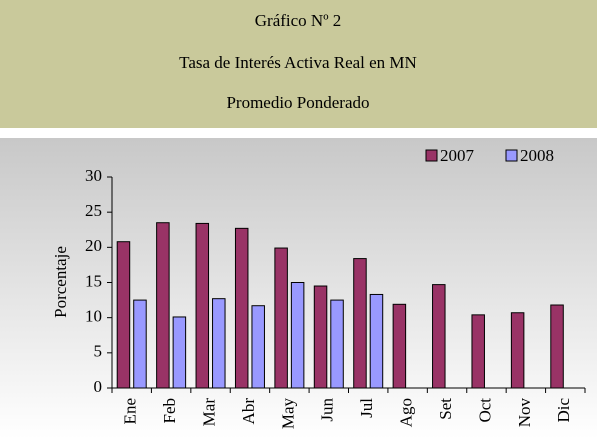 The width and height of the screenshot is (597, 444). What do you see at coordinates (327, 410) in the screenshot?
I see `x-tick-label: Jun` at bounding box center [327, 410].